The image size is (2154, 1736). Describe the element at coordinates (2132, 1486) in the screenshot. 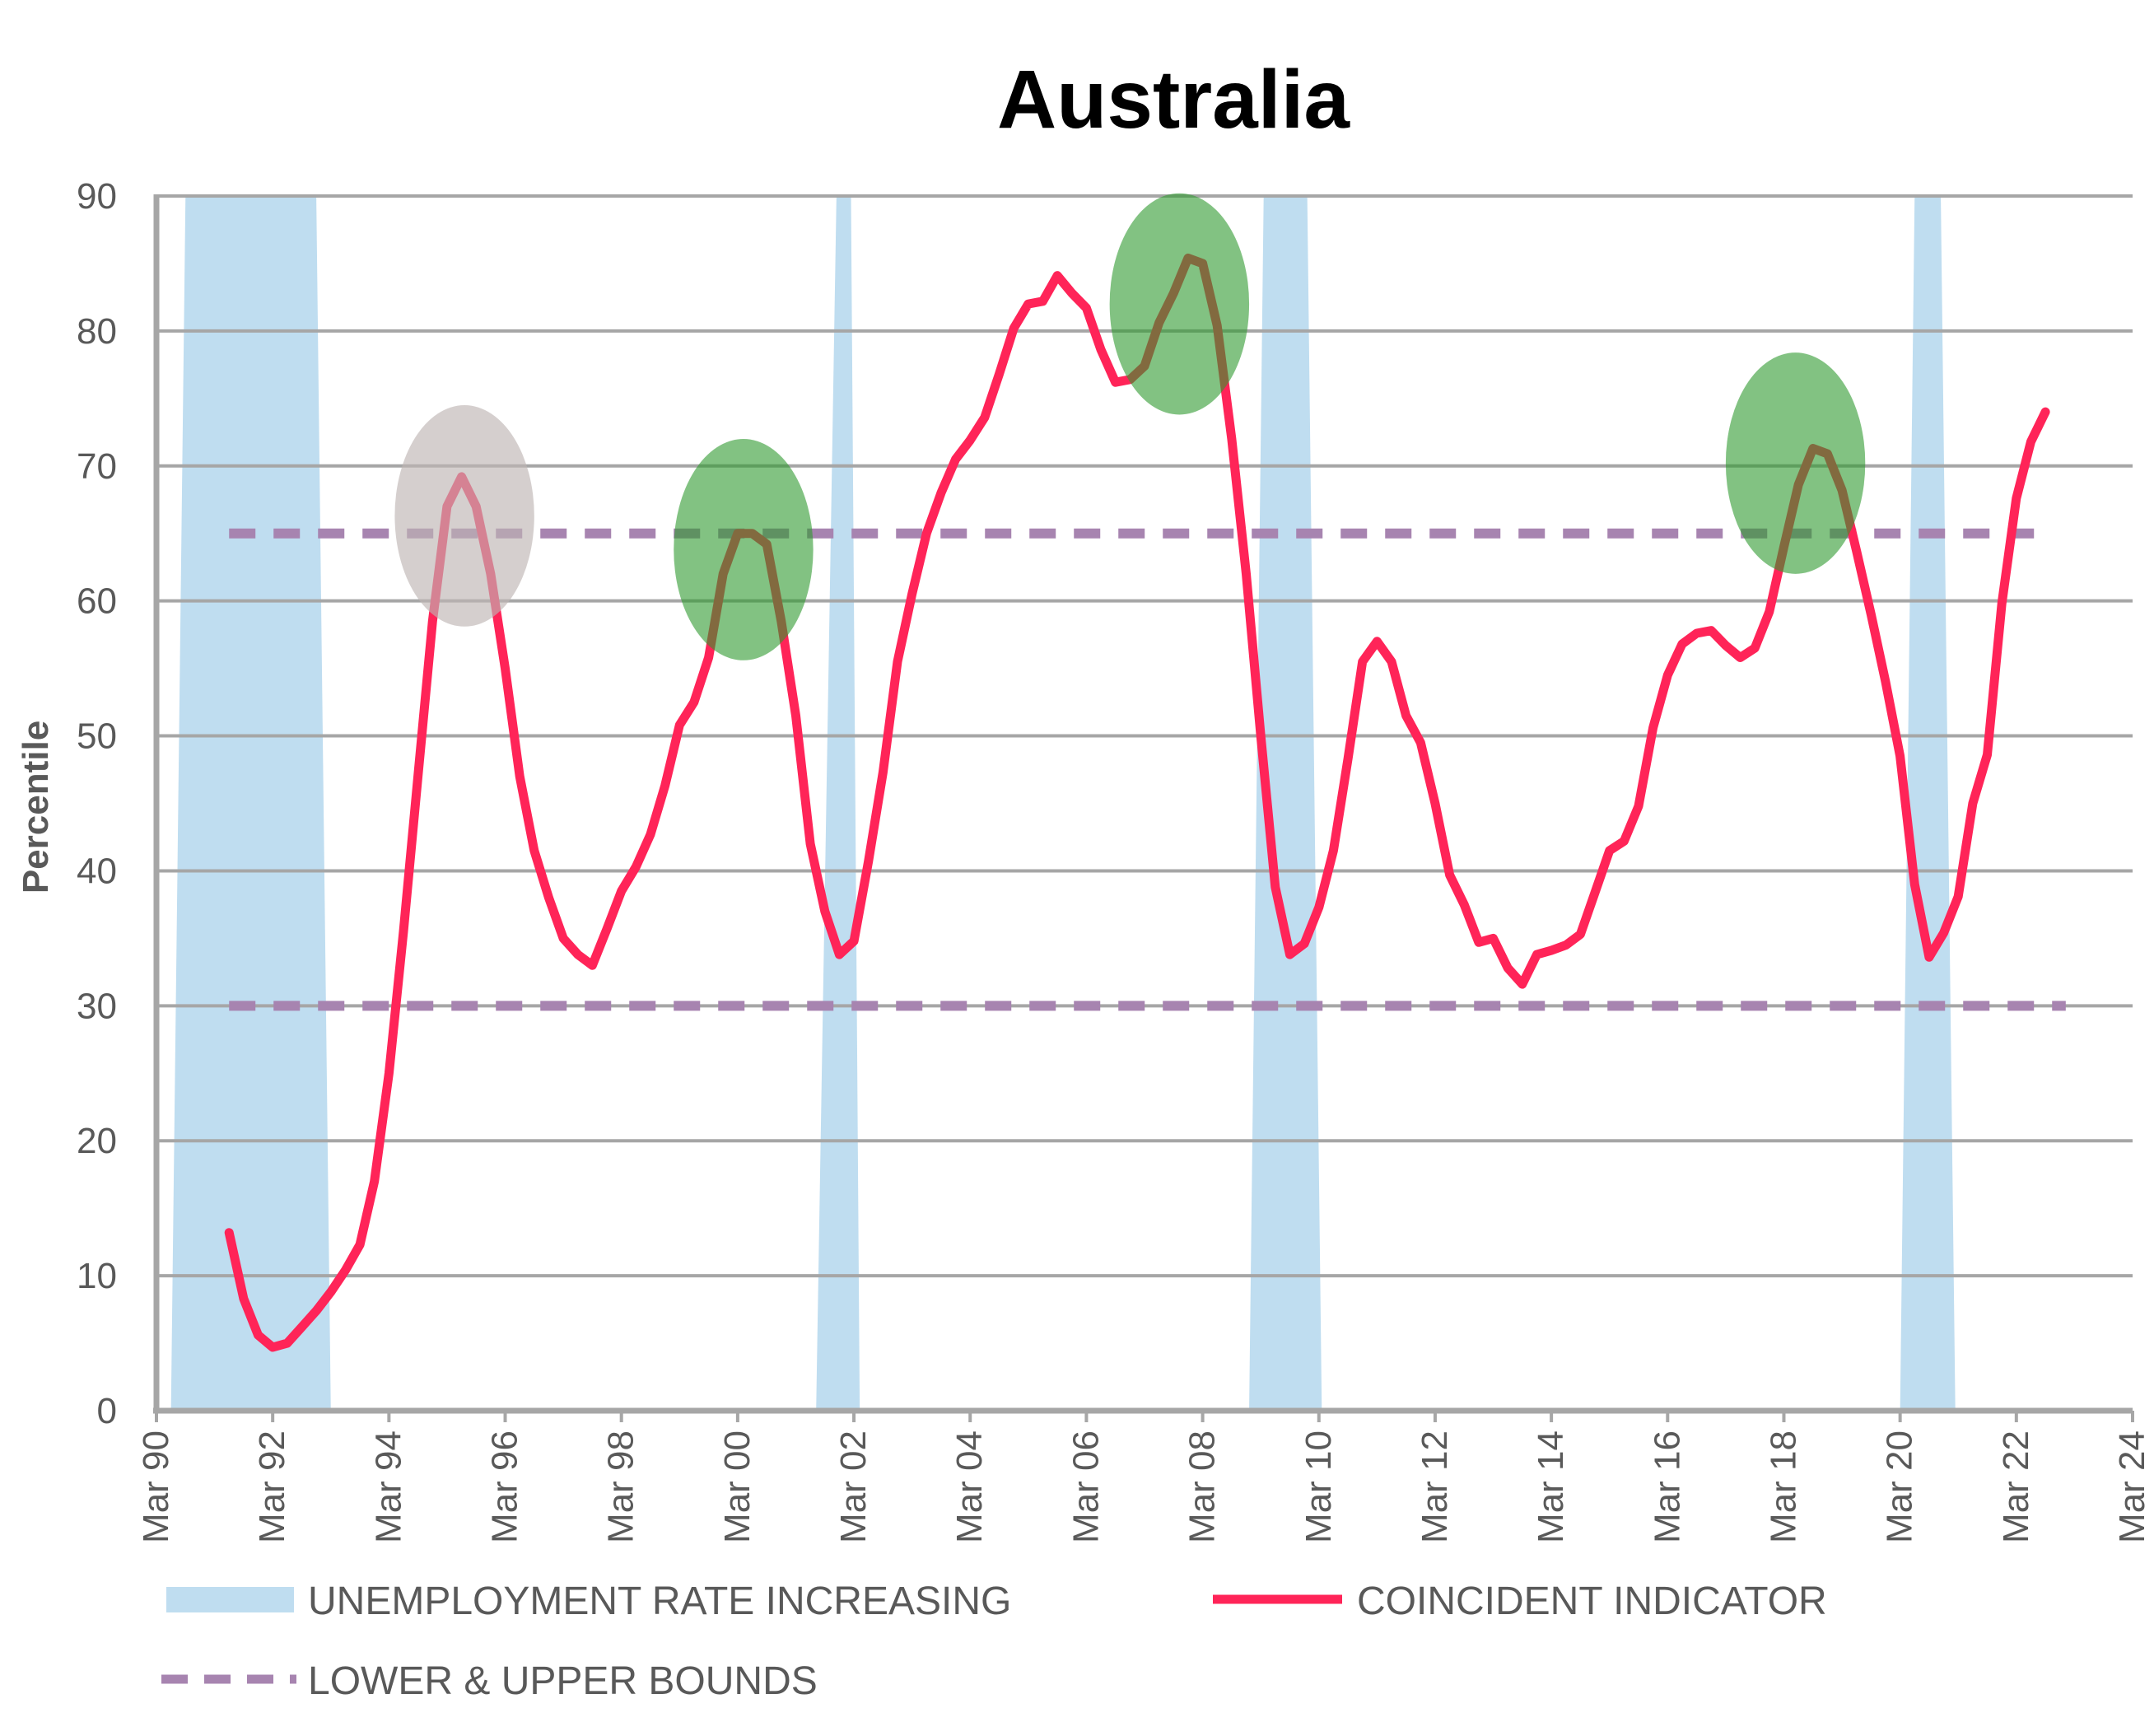

I see `x-tick-label: Mar 24` at that location.